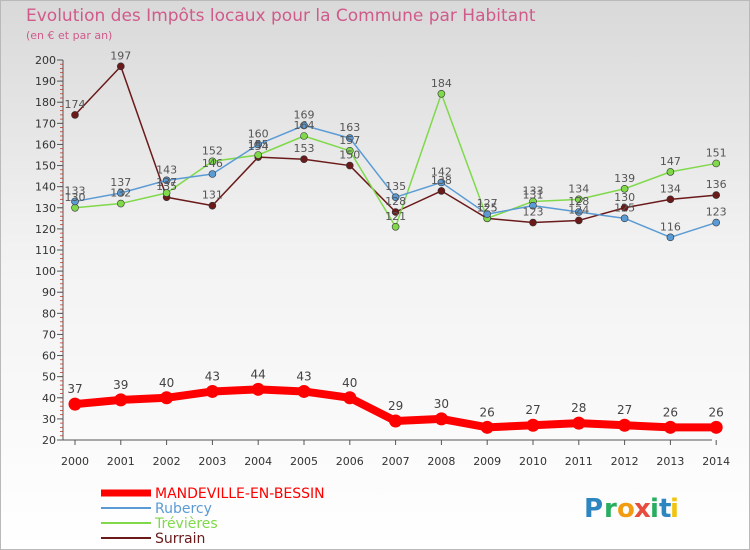  Describe the element at coordinates (45, 81) in the screenshot. I see `y-tick-label: 190` at that location.